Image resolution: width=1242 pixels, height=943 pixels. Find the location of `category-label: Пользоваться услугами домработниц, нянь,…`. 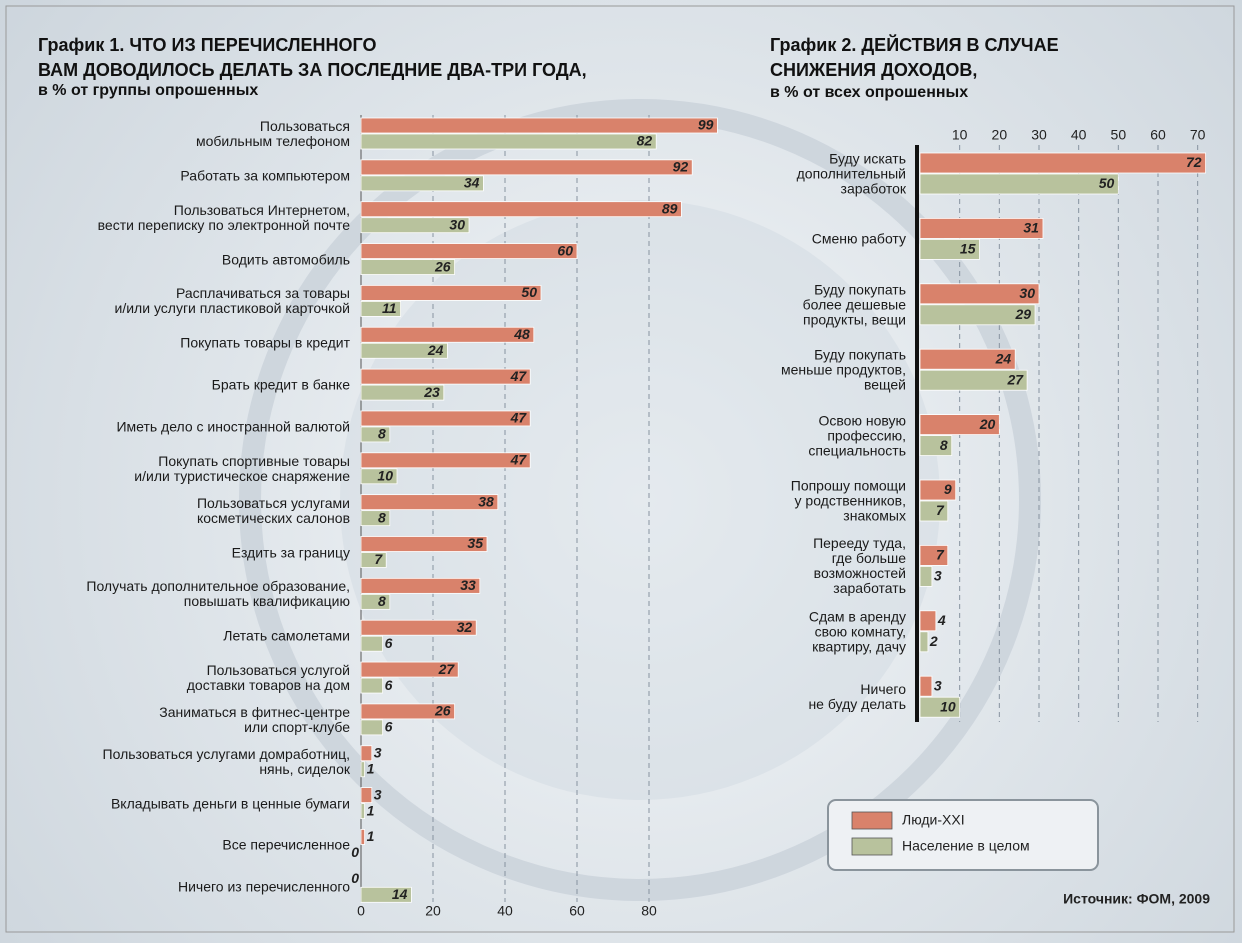

category-label: Пользоваться услугами домработниц, нянь,… is located at coordinates (226, 761).